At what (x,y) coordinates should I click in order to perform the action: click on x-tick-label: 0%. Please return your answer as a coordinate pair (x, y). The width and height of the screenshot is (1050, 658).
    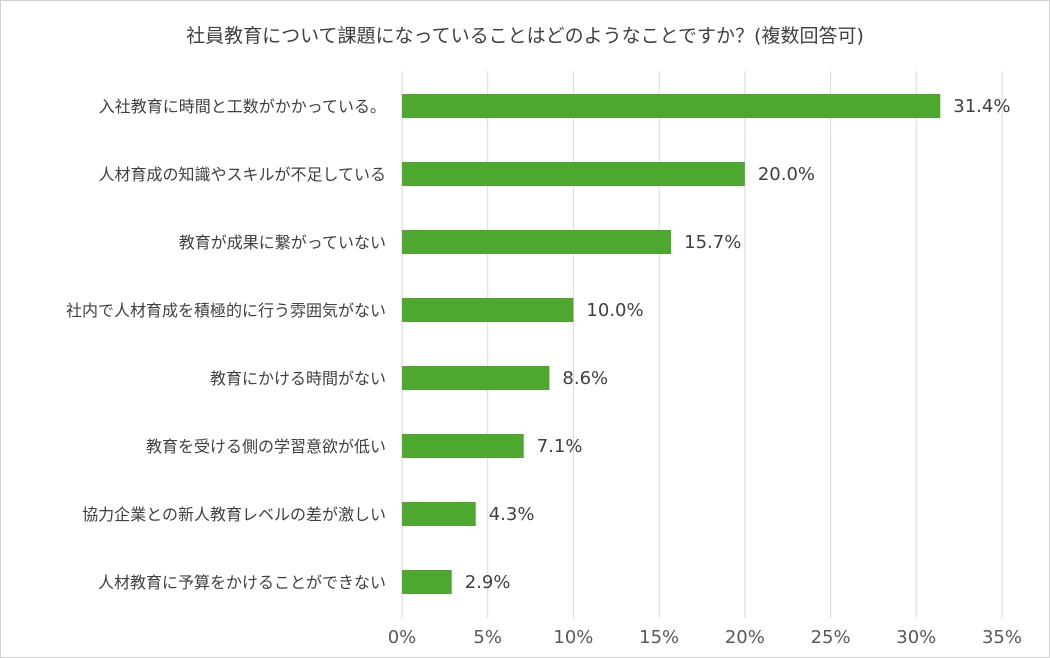
    Looking at the image, I should click on (402, 637).